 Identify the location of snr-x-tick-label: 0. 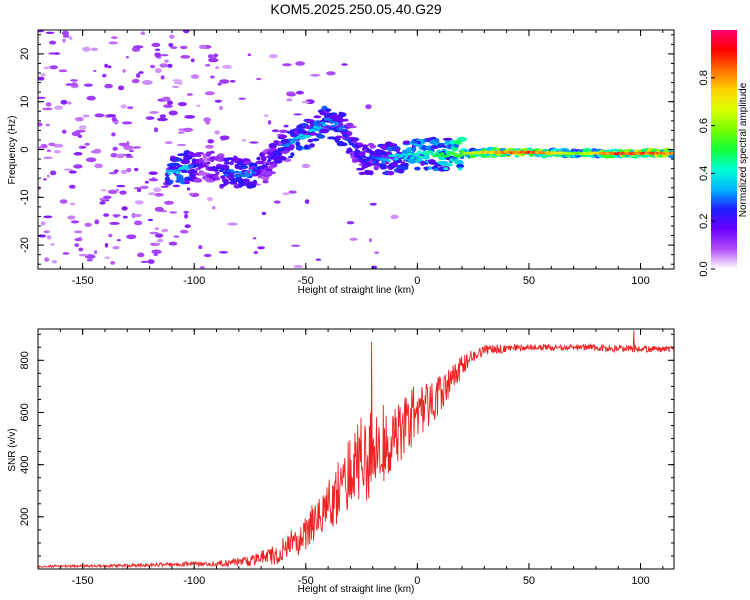
(417, 581).